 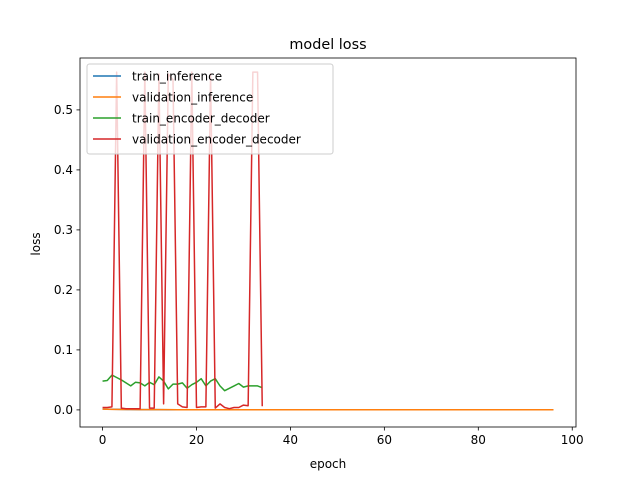 I want to click on legend-label: train_encoder_decoder, so click(x=201, y=119).